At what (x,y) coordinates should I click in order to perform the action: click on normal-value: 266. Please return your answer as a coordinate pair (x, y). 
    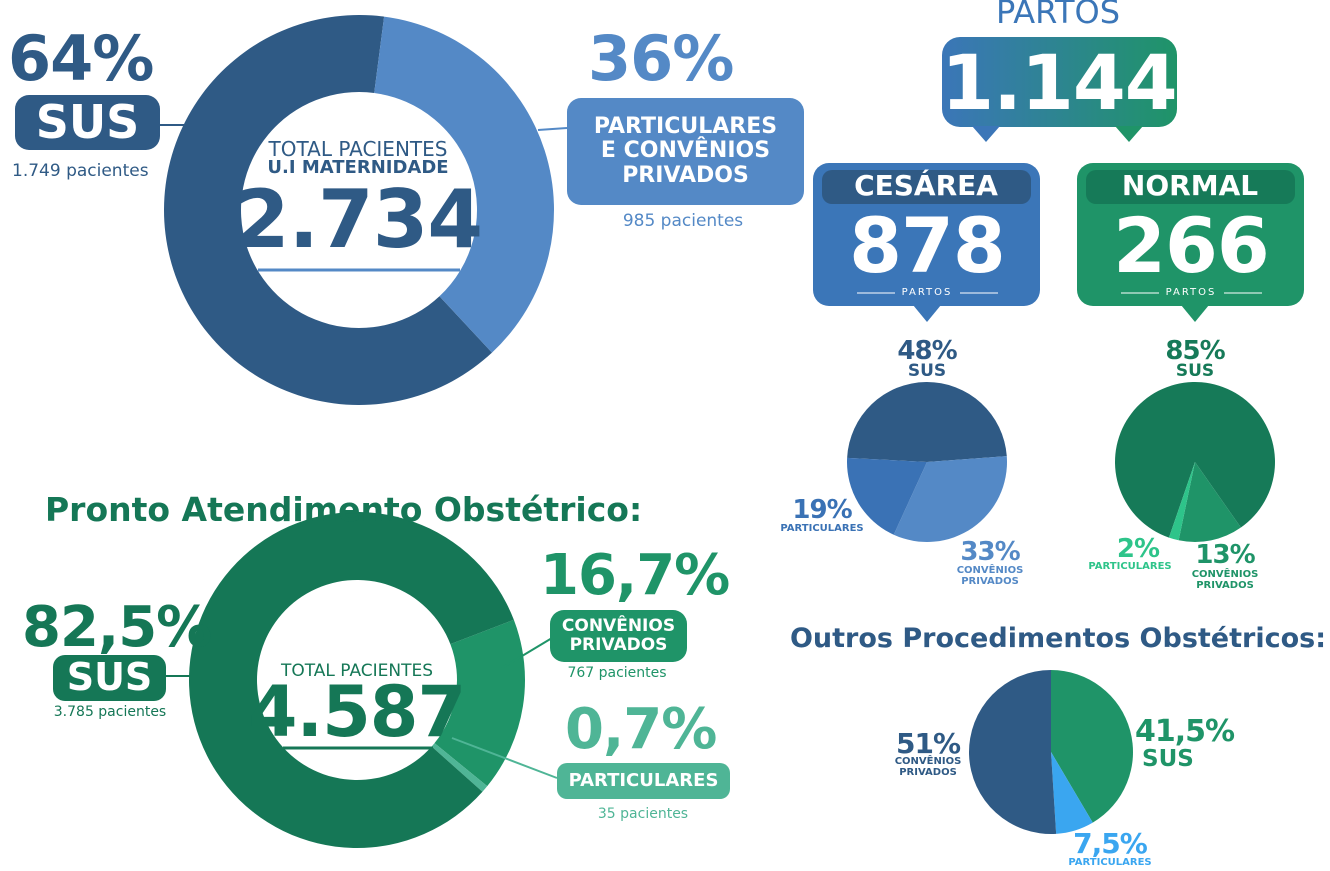
    Looking at the image, I should click on (1191, 245).